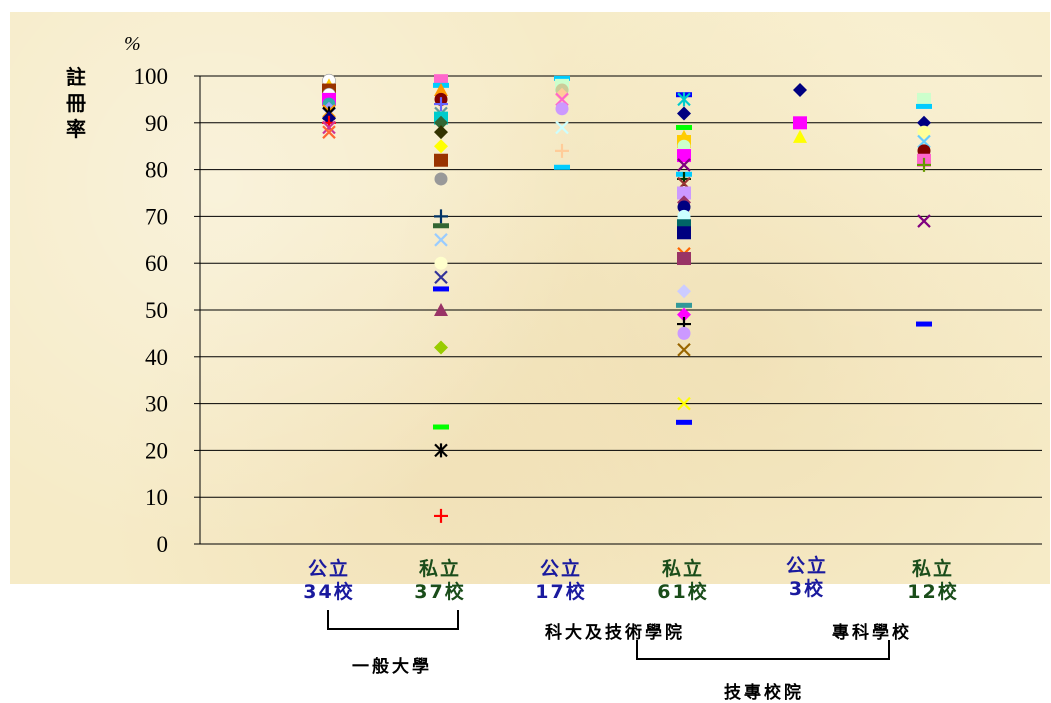  I want to click on data-point-star, so click(684, 99).